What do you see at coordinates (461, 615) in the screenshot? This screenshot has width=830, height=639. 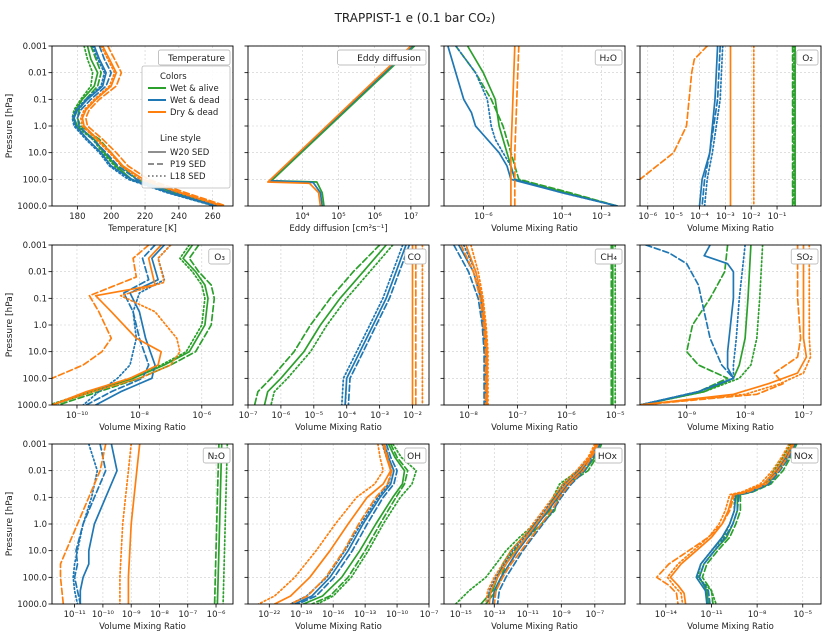 I see `x-tick-label: 10⁻¹⁵` at bounding box center [461, 615].